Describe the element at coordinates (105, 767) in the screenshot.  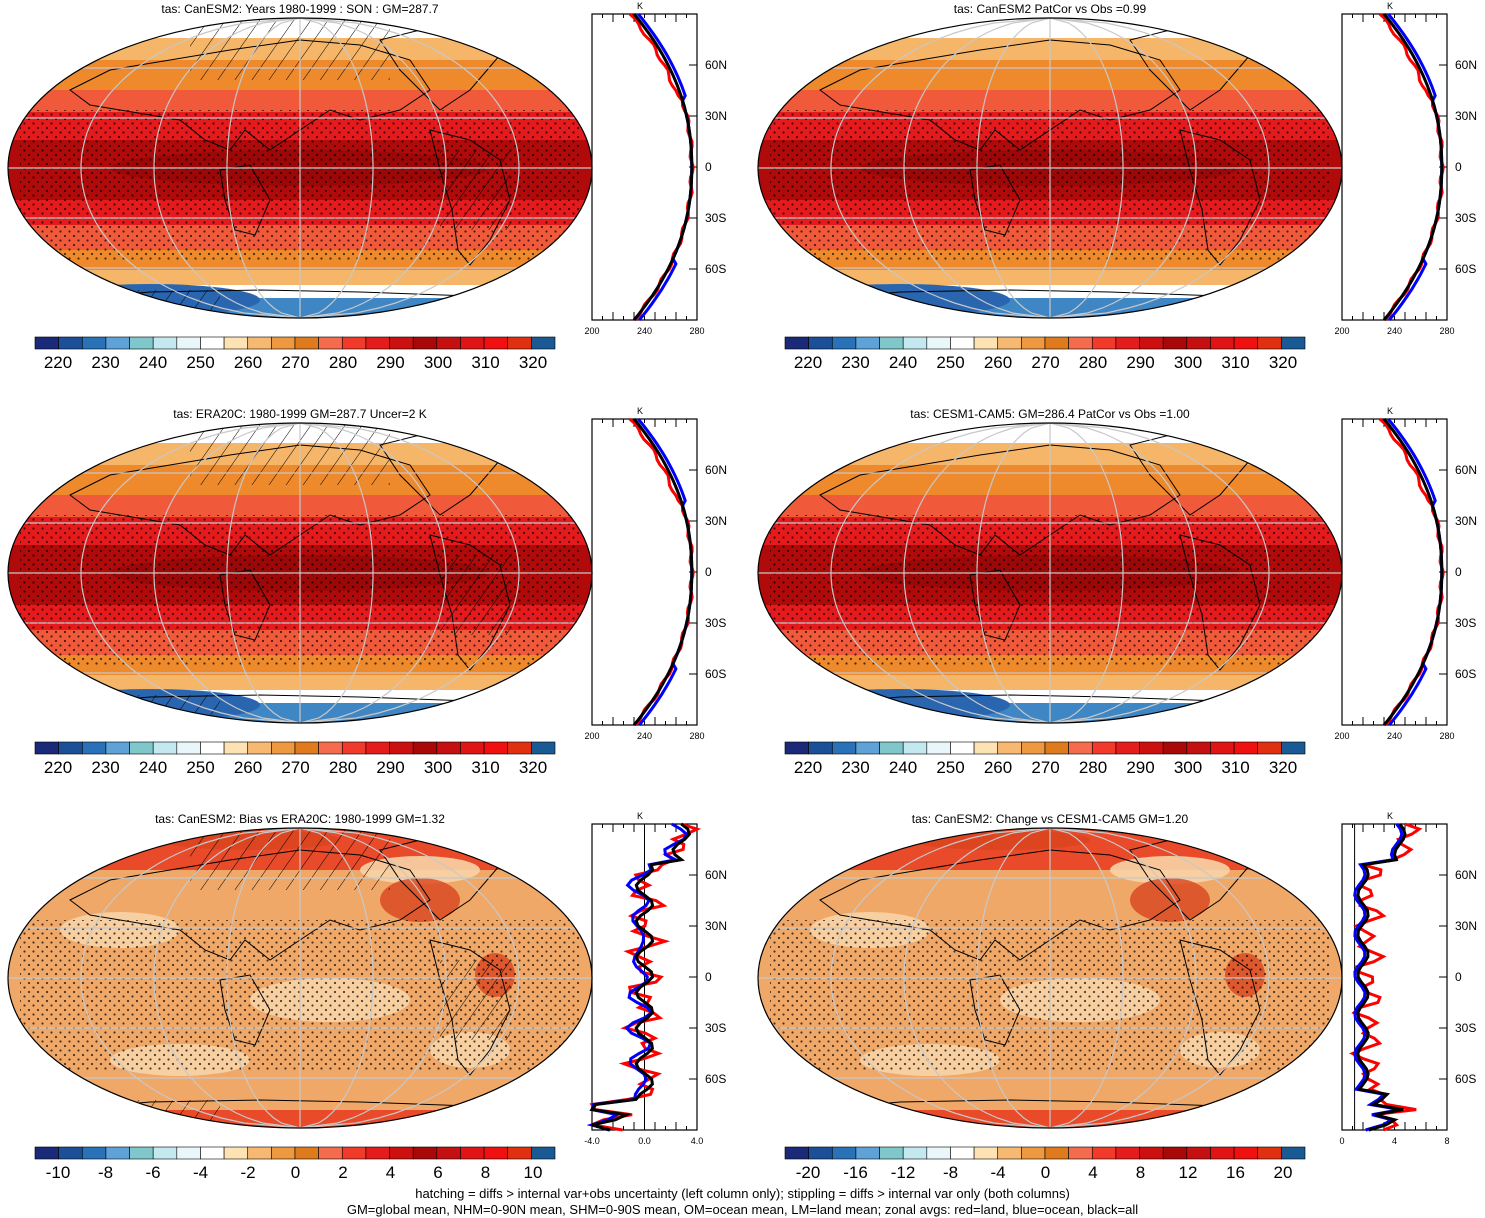
I see `colorbar-label: 230` at that location.